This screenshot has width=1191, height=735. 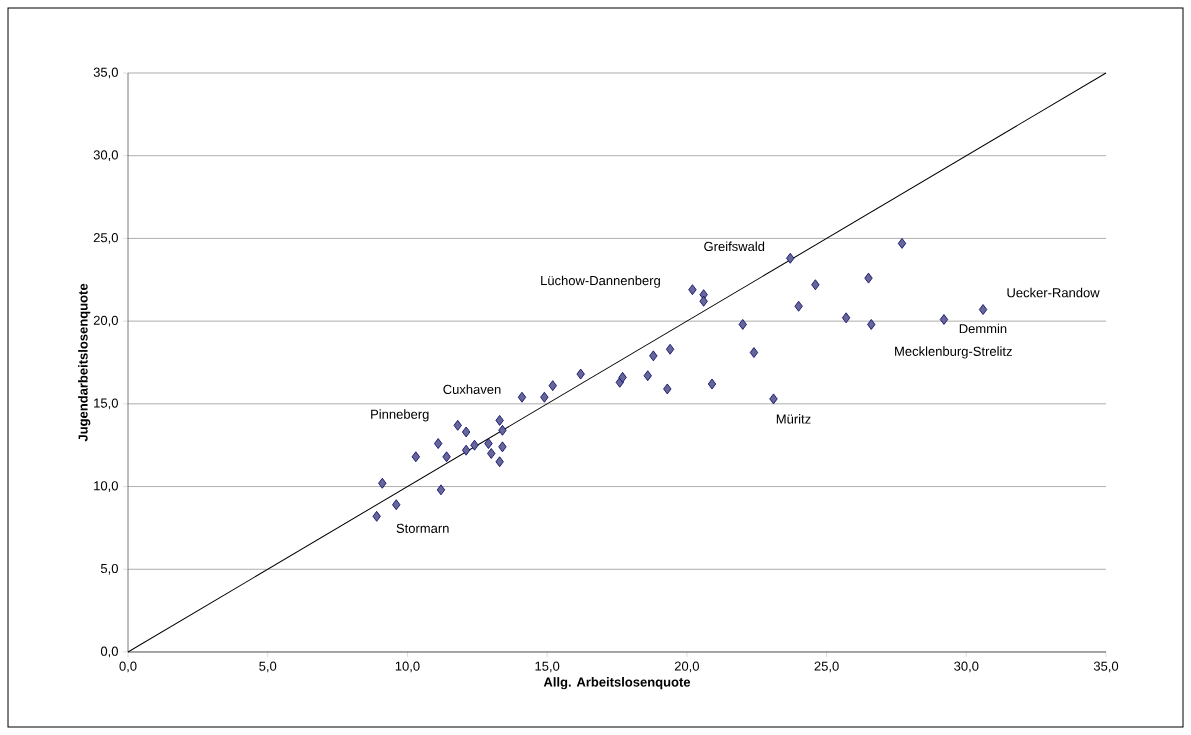 What do you see at coordinates (687, 667) in the screenshot?
I see `x-tick-label: 20,0` at bounding box center [687, 667].